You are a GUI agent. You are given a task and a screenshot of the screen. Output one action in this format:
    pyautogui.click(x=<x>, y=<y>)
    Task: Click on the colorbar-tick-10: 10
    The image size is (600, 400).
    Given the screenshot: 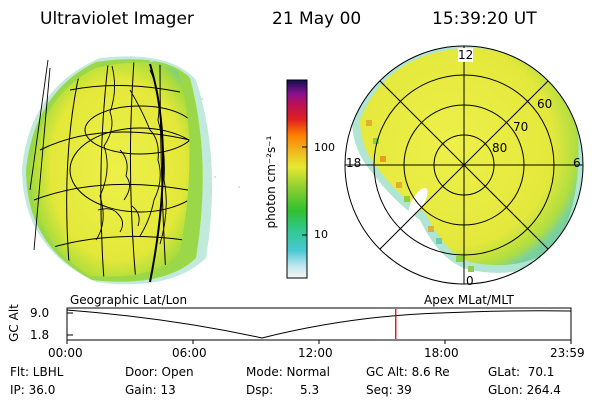 What is the action you would take?
    pyautogui.click(x=321, y=234)
    